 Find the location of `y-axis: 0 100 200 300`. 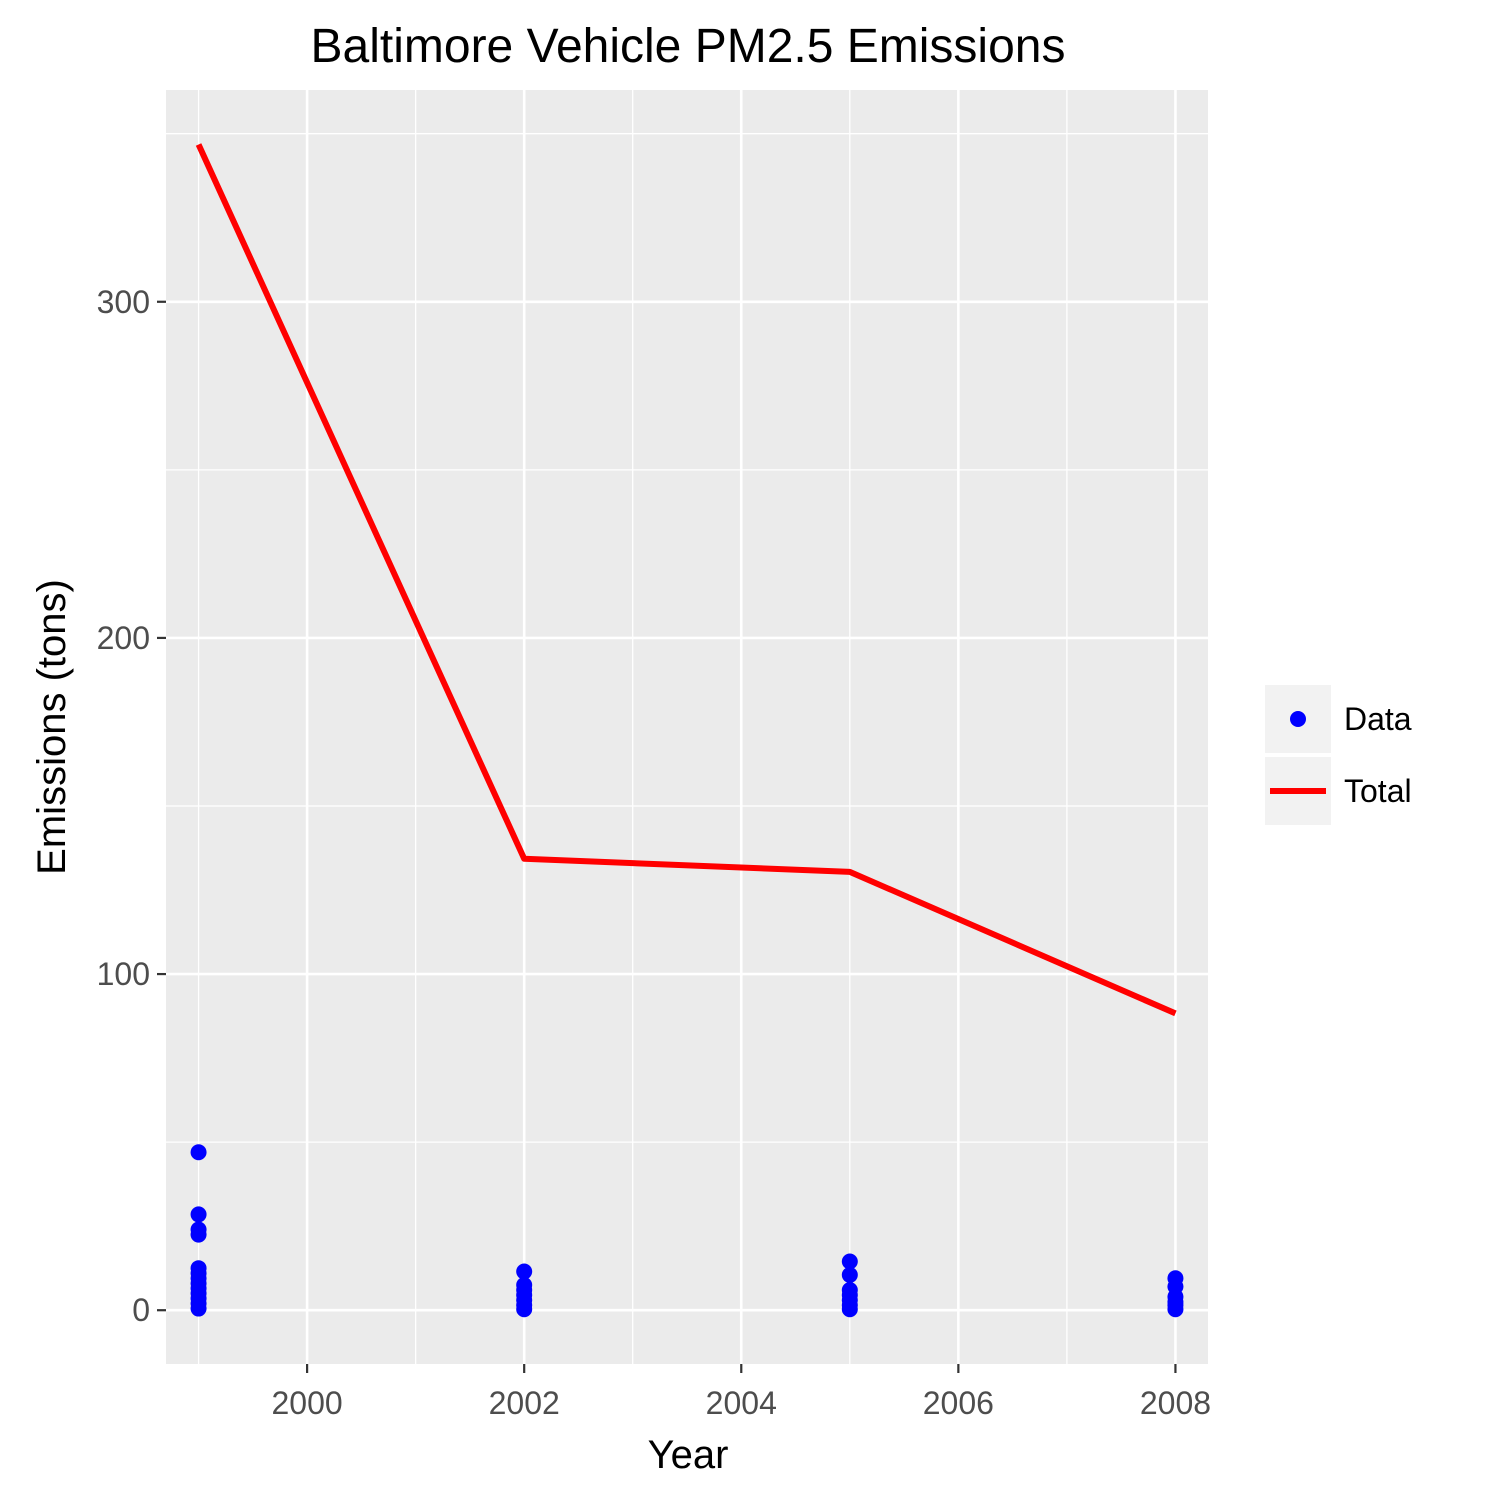

y-axis: 0 100 200 300 is located at coordinates (131, 806).